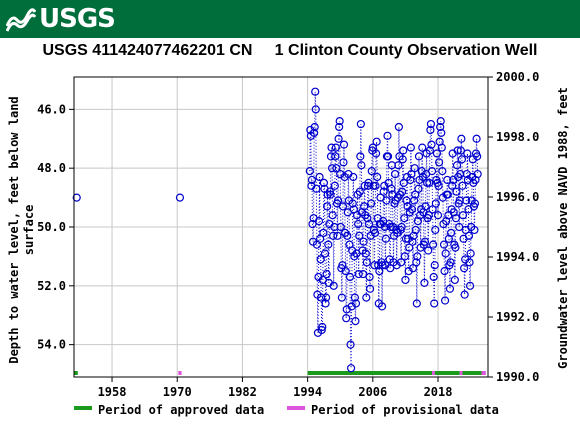 The image size is (580, 430). I want to click on usgs-logo: USGS, so click(61, 19).